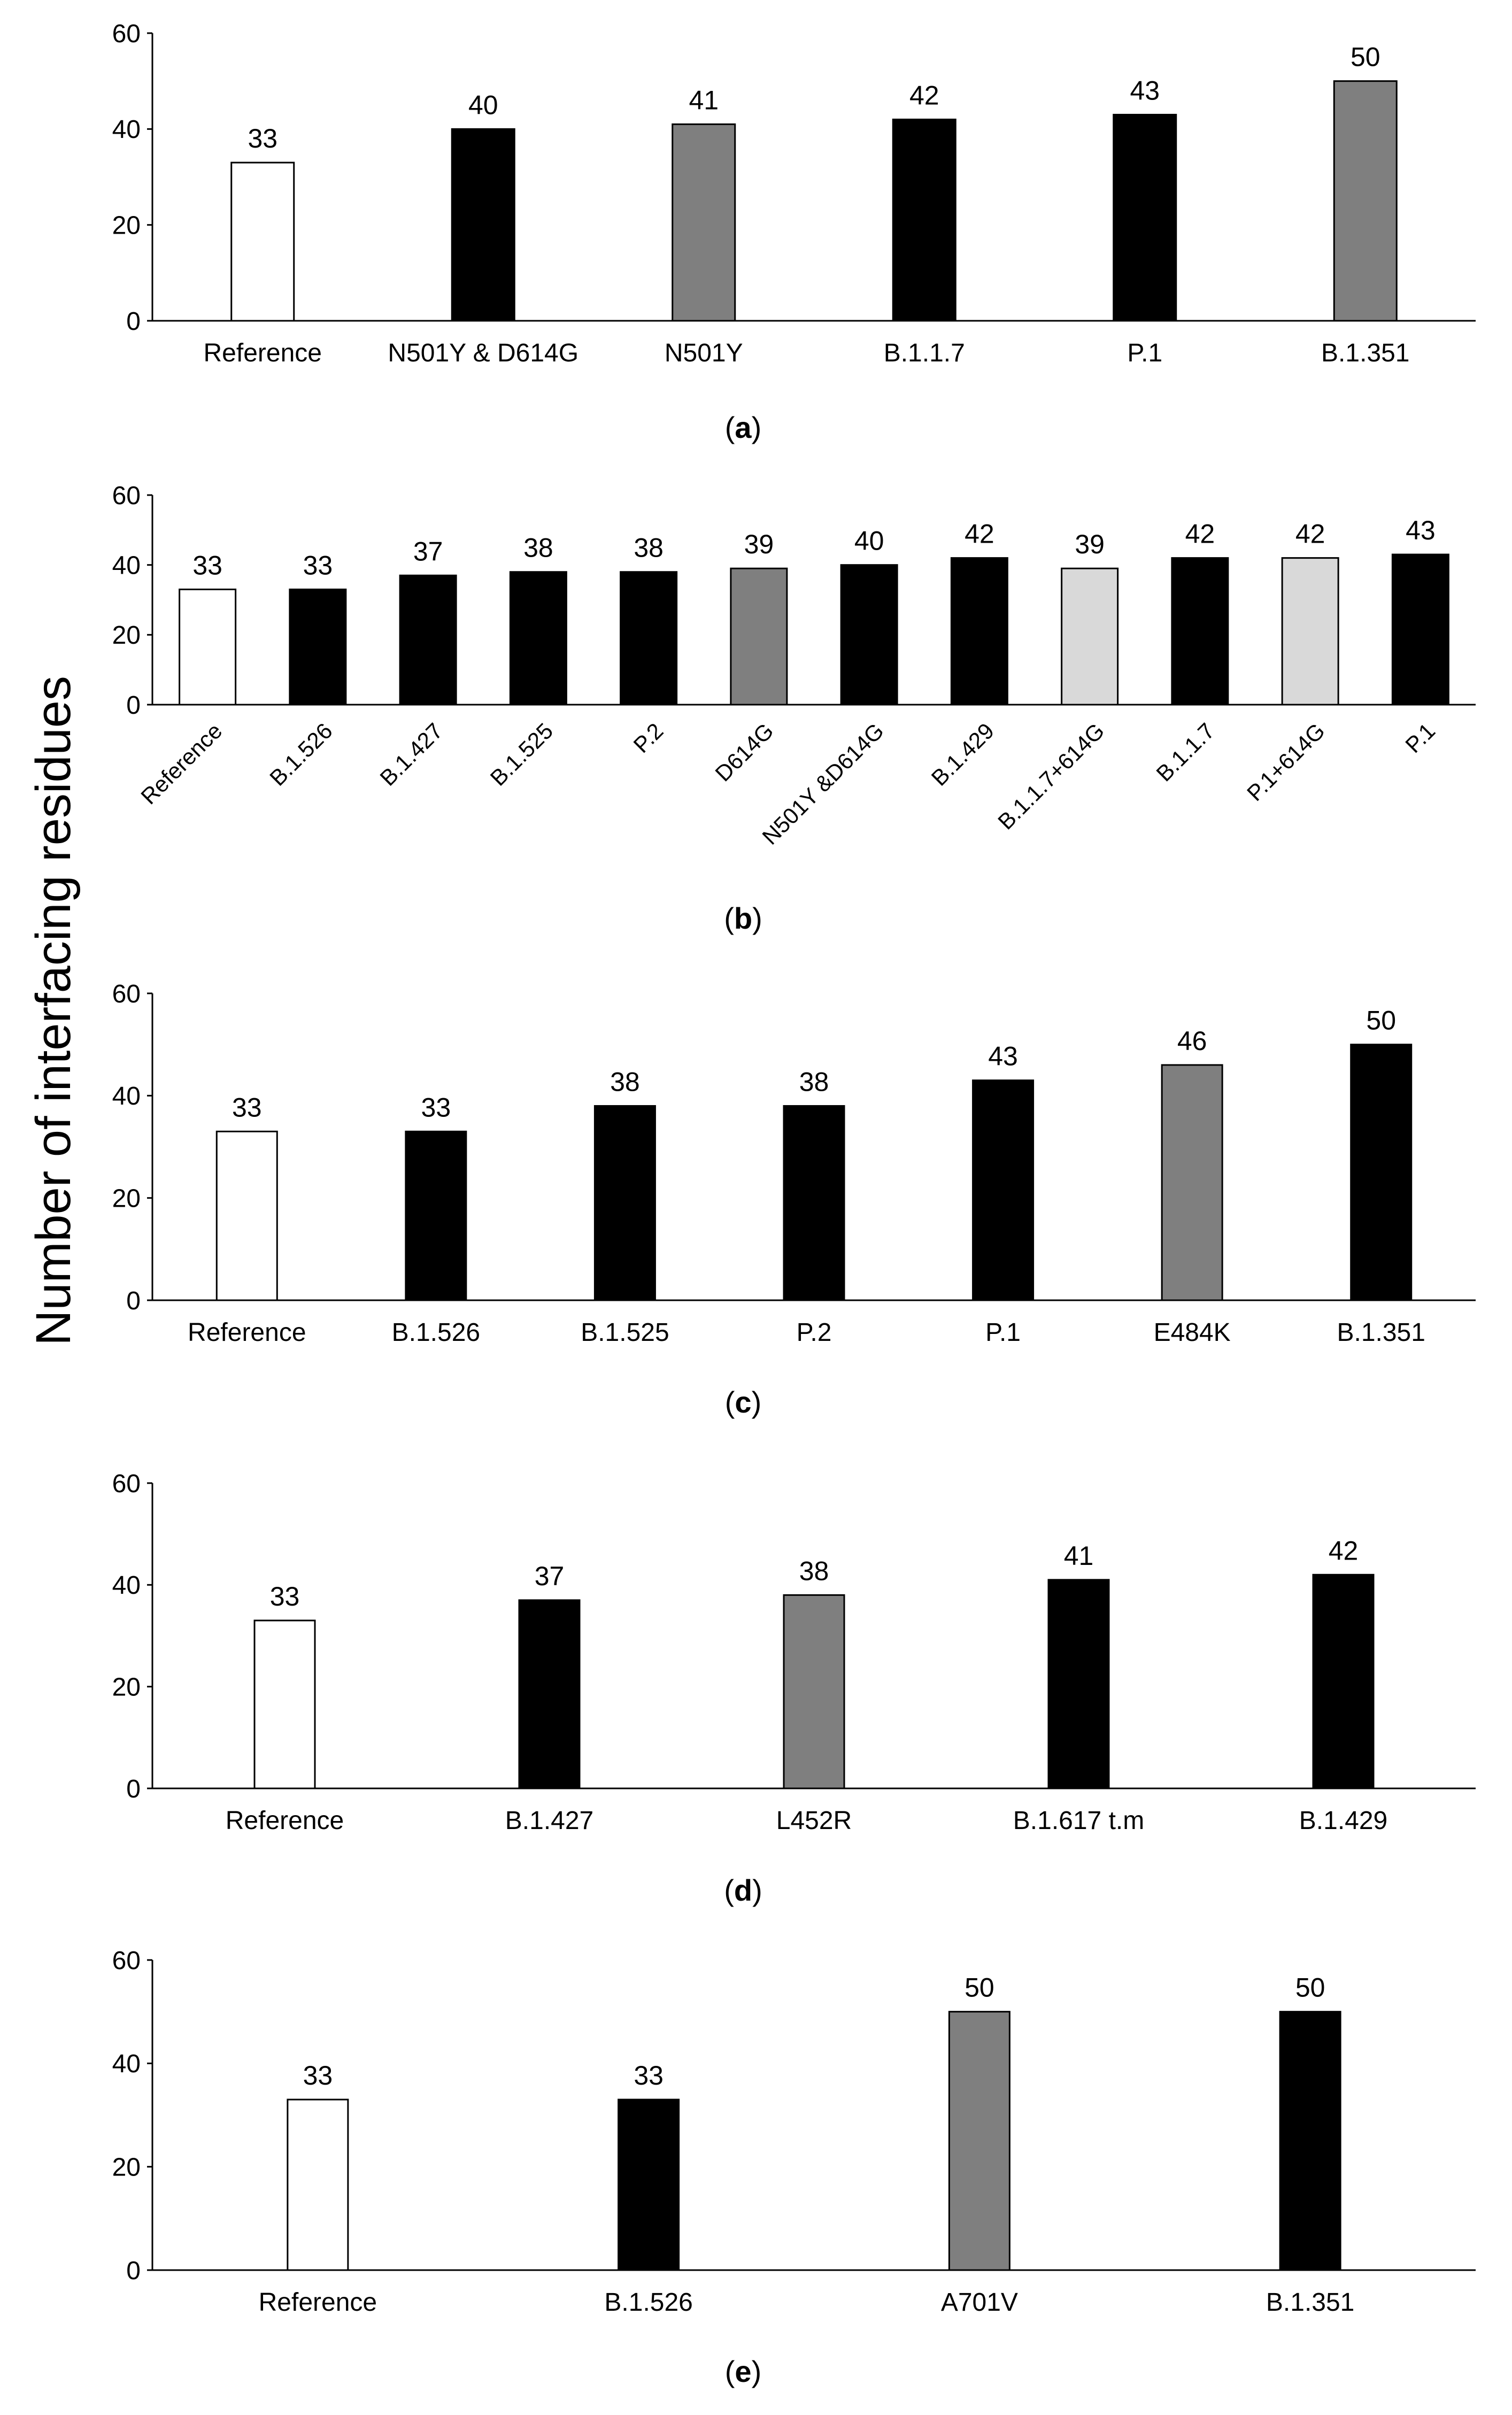 This screenshot has height=2415, width=1512. What do you see at coordinates (127, 1199) in the screenshot?
I see `y-tick-label-c-1: 20` at bounding box center [127, 1199].